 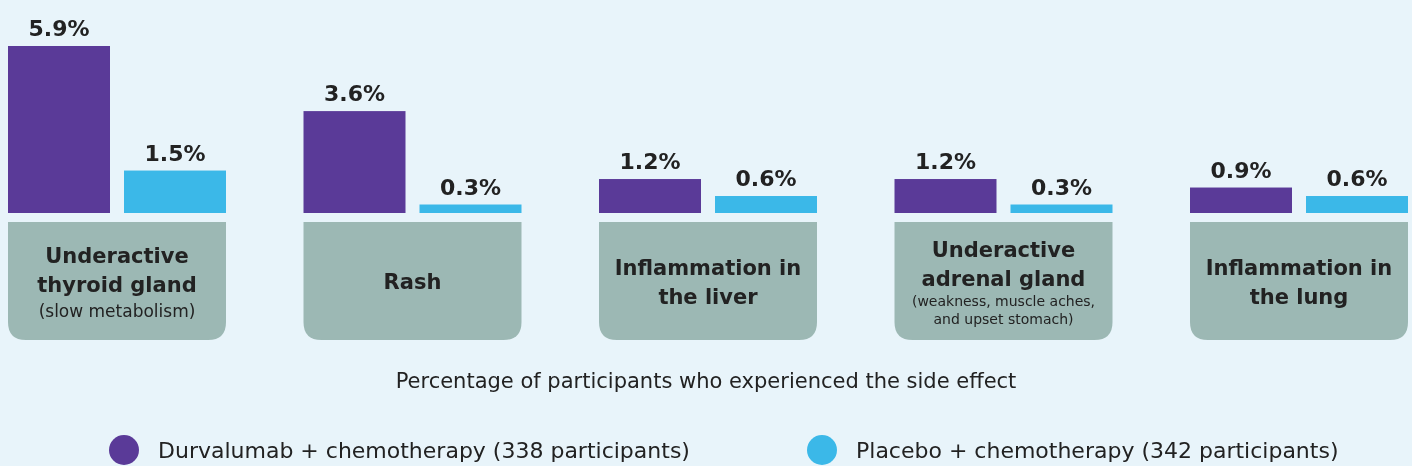 What do you see at coordinates (1097, 450) in the screenshot?
I see `legend-label: Placebo + chemotherapy (342 participants)` at bounding box center [1097, 450].